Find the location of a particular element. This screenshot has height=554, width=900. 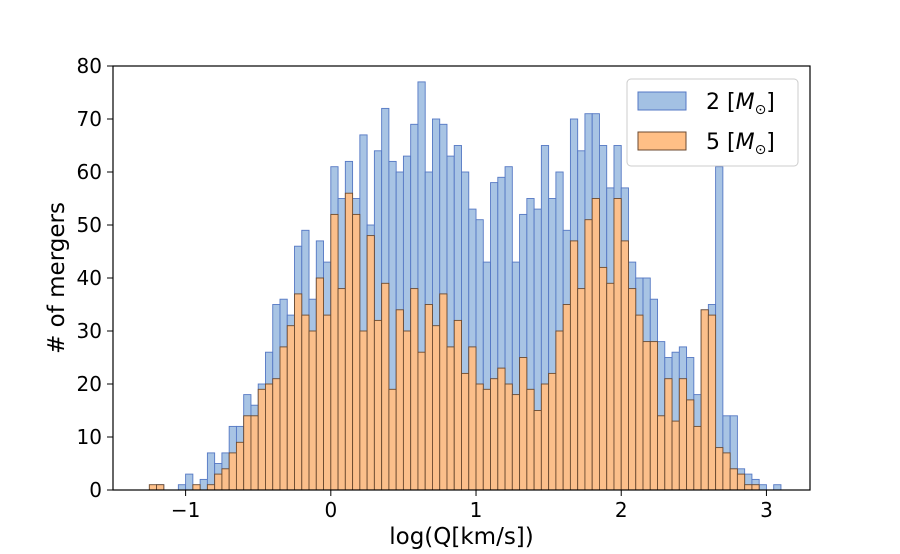

y-tick-label: 40 is located at coordinates (89, 278).